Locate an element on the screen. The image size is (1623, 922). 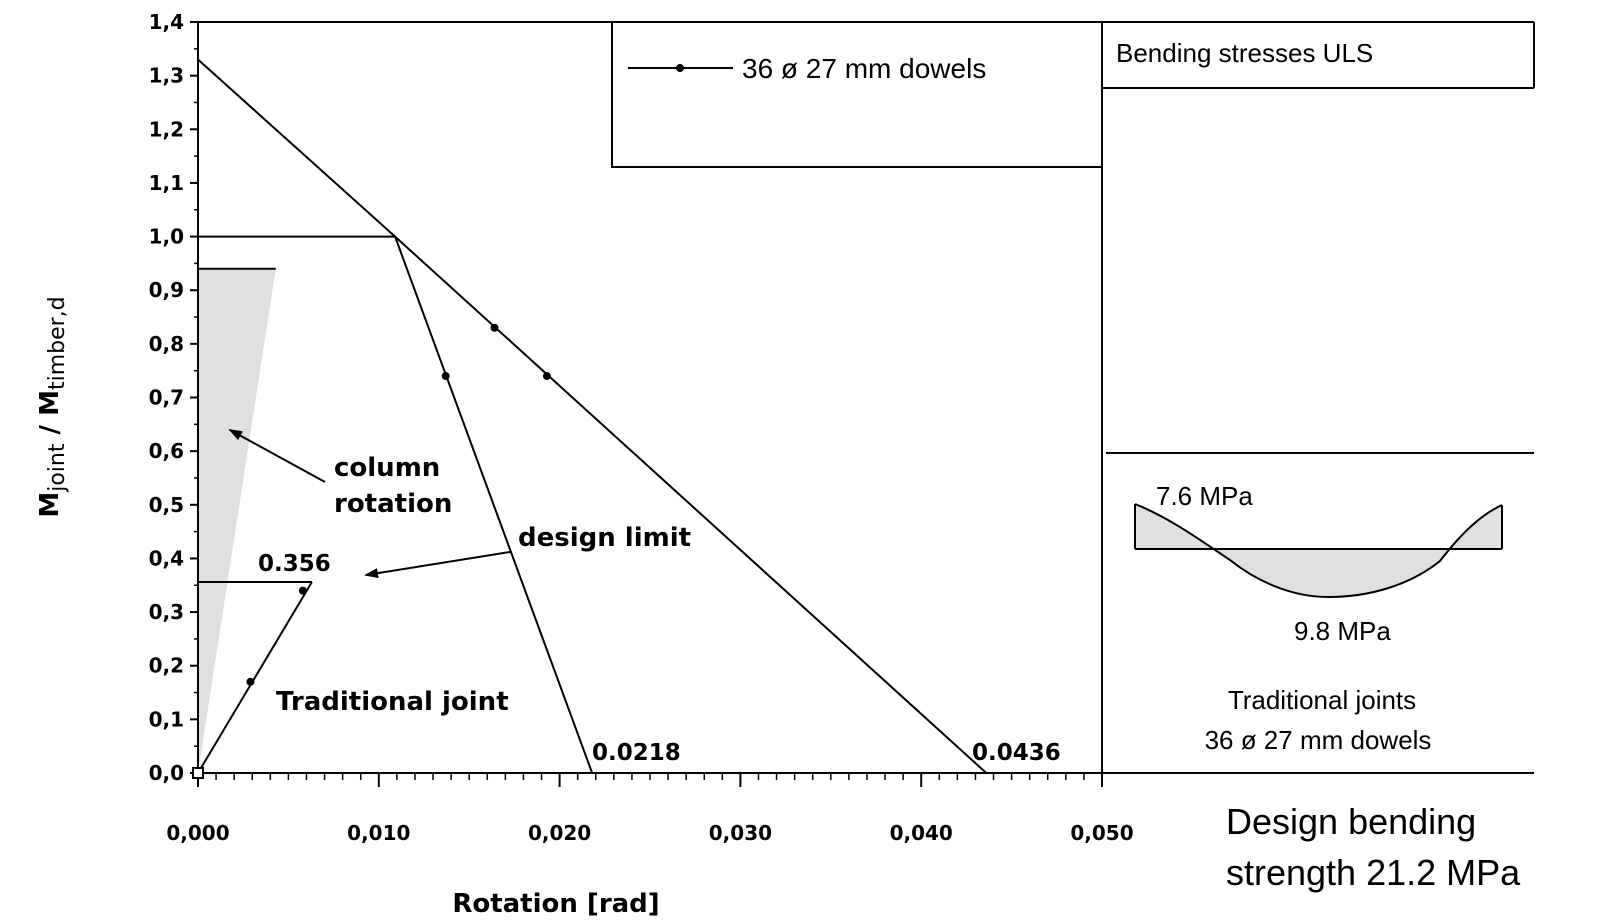
x-tick-label: 0,030 is located at coordinates (740, 833).